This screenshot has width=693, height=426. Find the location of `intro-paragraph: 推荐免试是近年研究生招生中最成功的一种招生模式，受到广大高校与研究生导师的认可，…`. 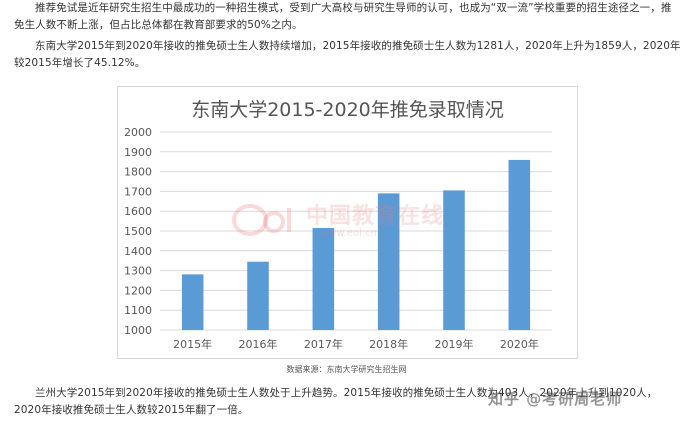

intro-paragraph: 推荐免试是近年研究生招生中最成功的一种招生模式，受到广大高校与研究生导师的认可，… is located at coordinates (343, 16).